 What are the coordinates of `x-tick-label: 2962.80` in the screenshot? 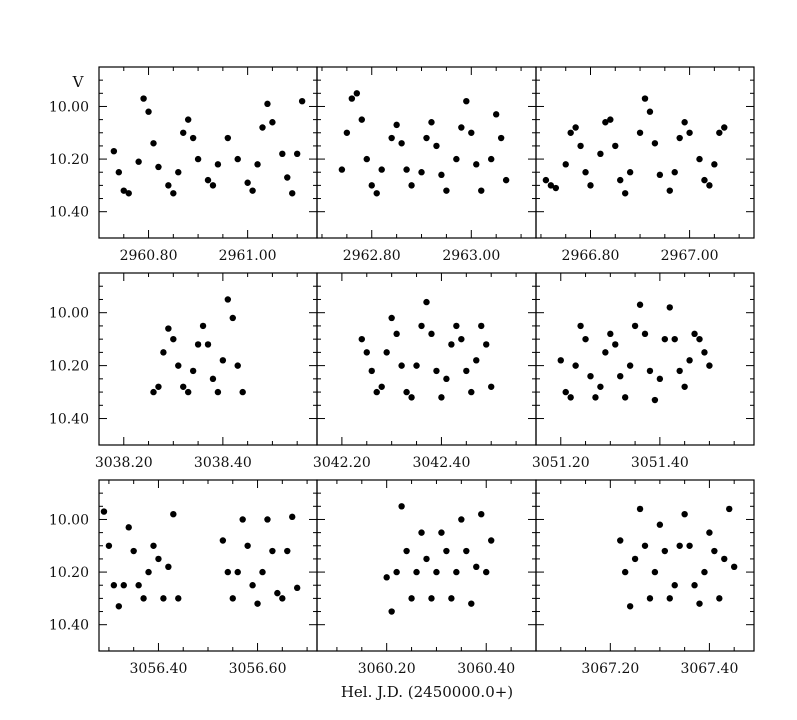 It's located at (372, 256).